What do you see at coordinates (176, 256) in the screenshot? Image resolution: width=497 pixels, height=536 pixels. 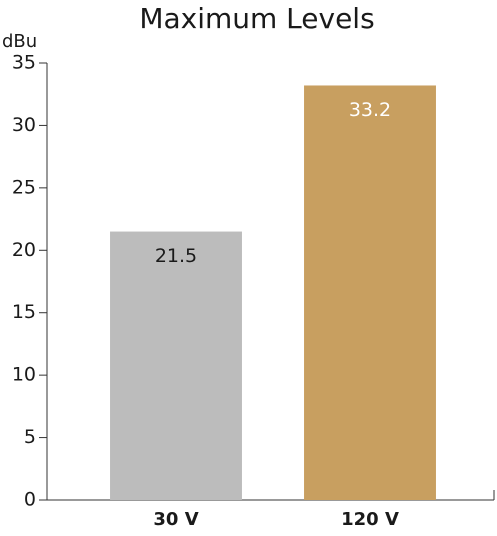 I see `value-label: 21.5` at bounding box center [176, 256].